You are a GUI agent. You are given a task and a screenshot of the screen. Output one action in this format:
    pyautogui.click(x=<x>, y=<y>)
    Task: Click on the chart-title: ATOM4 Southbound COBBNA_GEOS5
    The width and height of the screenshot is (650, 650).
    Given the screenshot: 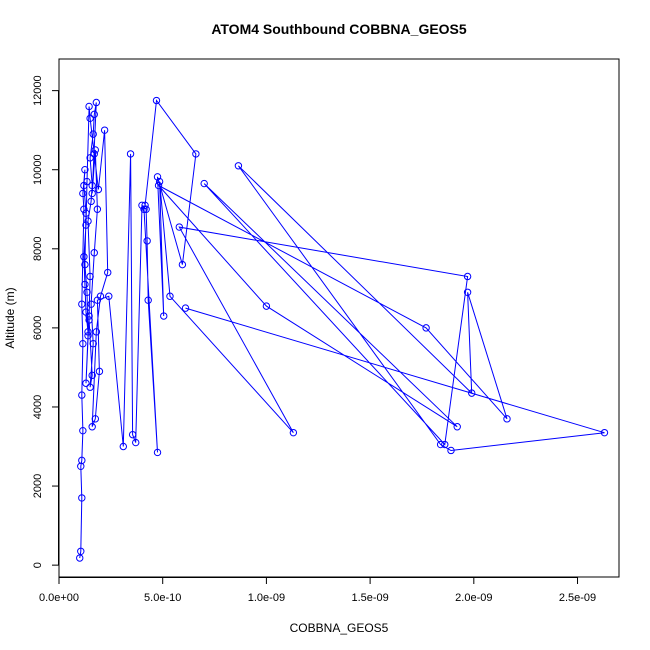 What is the action you would take?
    pyautogui.click(x=339, y=29)
    